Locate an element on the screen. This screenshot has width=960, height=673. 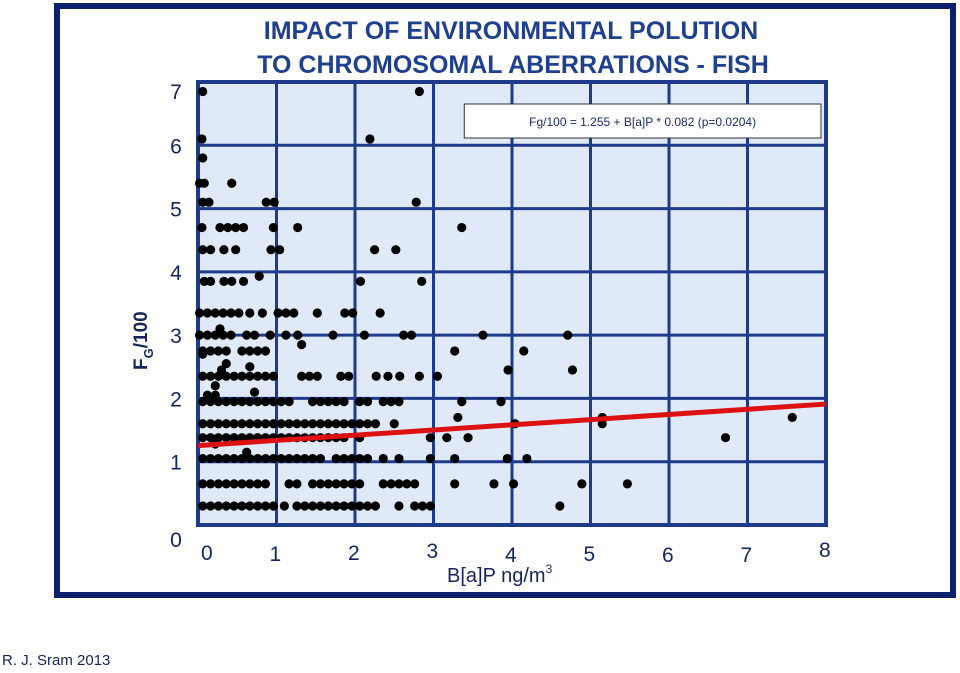
x-tick-label-4: 4 is located at coordinates (511, 555).